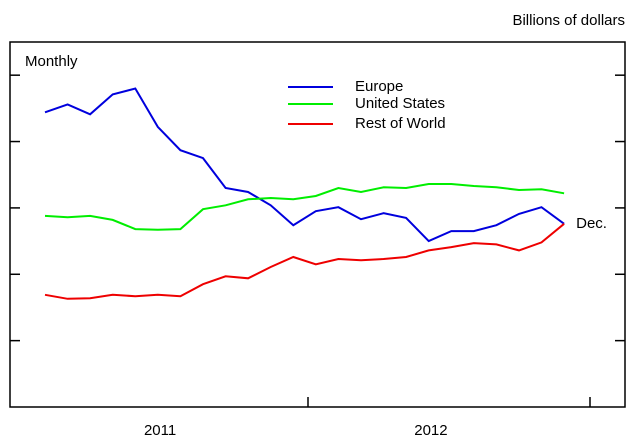 This screenshot has width=639, height=446. What do you see at coordinates (160, 430) in the screenshot?
I see `x-tick-label: 2011` at bounding box center [160, 430].